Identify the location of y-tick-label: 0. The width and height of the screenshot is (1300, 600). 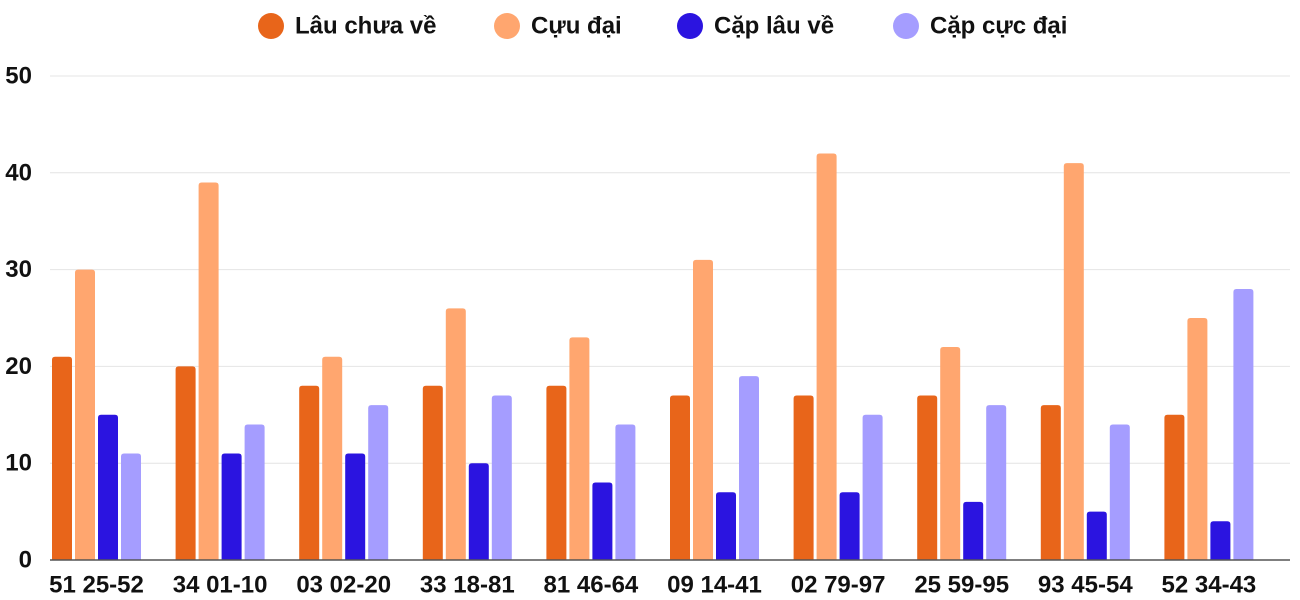
(25, 560).